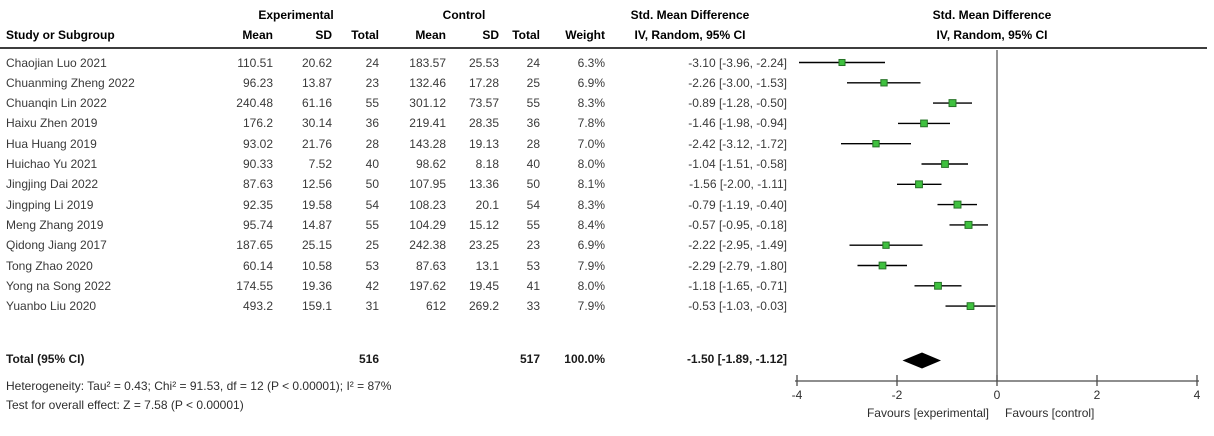 This screenshot has height=436, width=1214. I want to click on column-header-sd-ctl: SD, so click(490, 35).